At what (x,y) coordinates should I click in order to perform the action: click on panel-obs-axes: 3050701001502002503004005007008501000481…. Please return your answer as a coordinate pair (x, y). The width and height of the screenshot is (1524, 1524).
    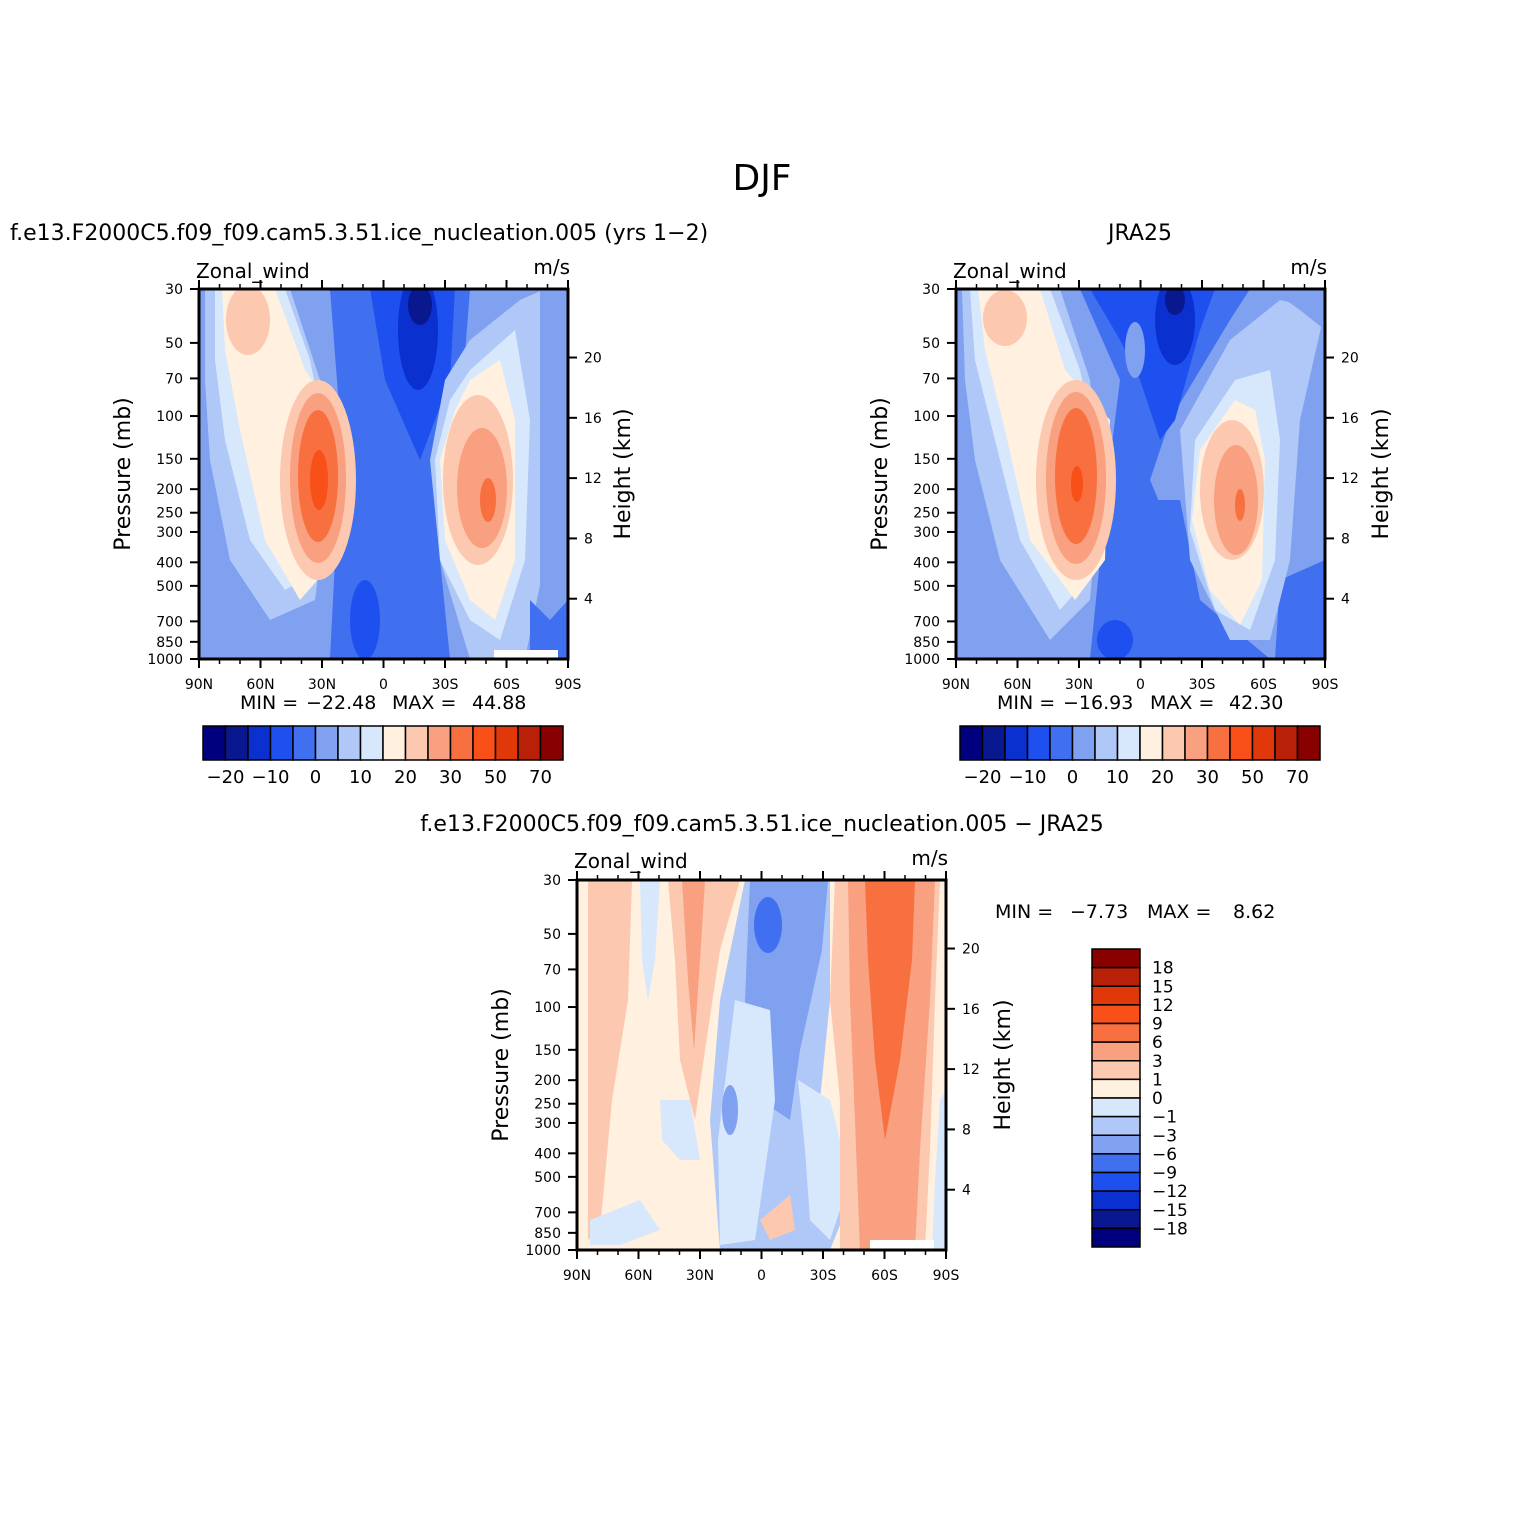
    Looking at the image, I should click on (1131, 486).